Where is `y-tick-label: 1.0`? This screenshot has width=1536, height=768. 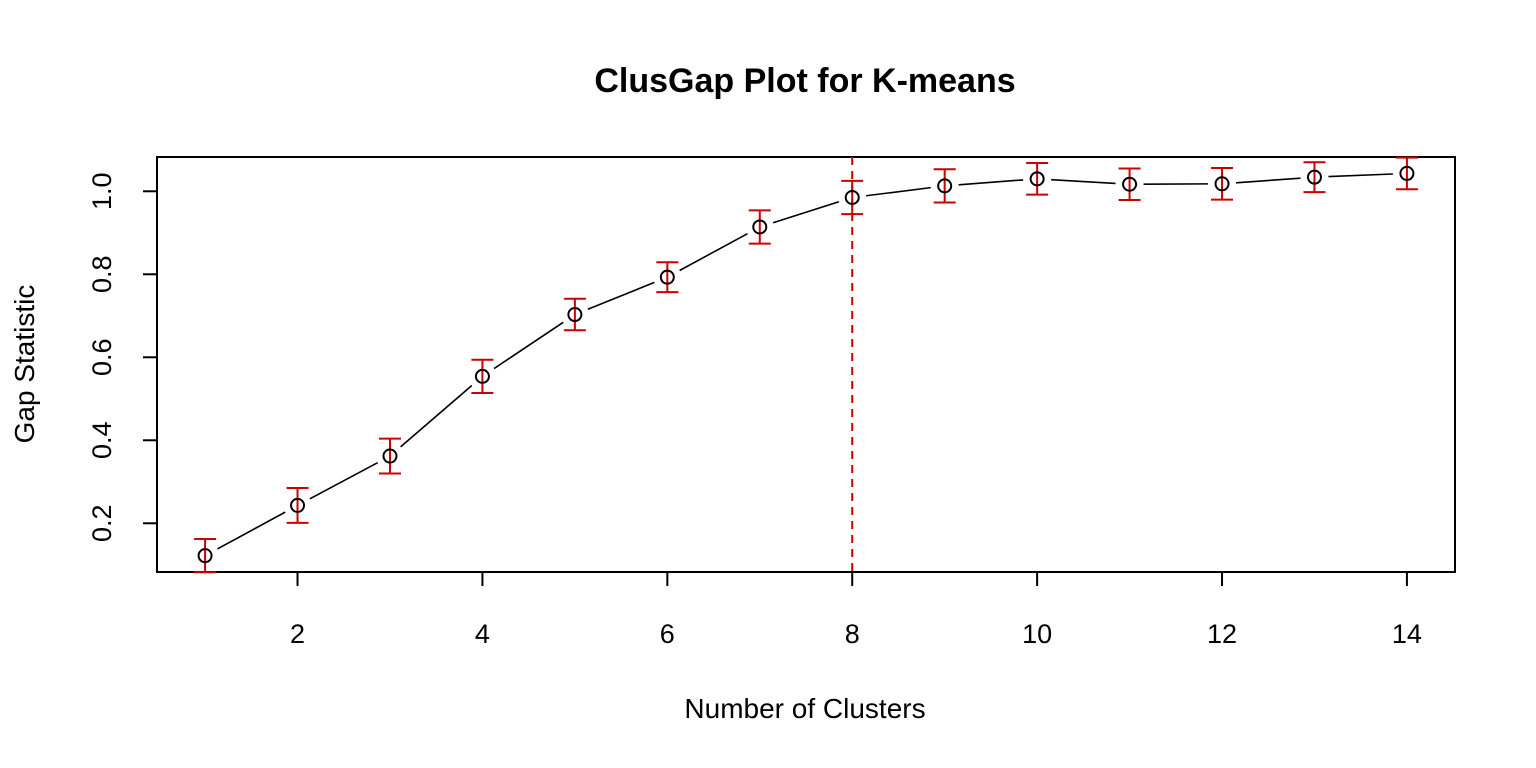 y-tick-label: 1.0 is located at coordinates (102, 192).